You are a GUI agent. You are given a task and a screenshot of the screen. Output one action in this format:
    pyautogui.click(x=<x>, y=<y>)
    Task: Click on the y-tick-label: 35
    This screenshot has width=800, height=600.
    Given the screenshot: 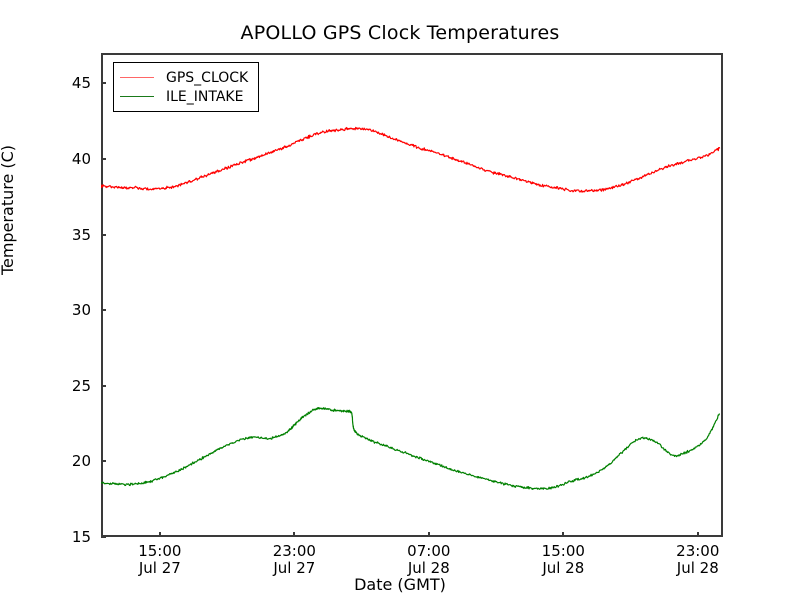 What is the action you would take?
    pyautogui.click(x=81, y=234)
    